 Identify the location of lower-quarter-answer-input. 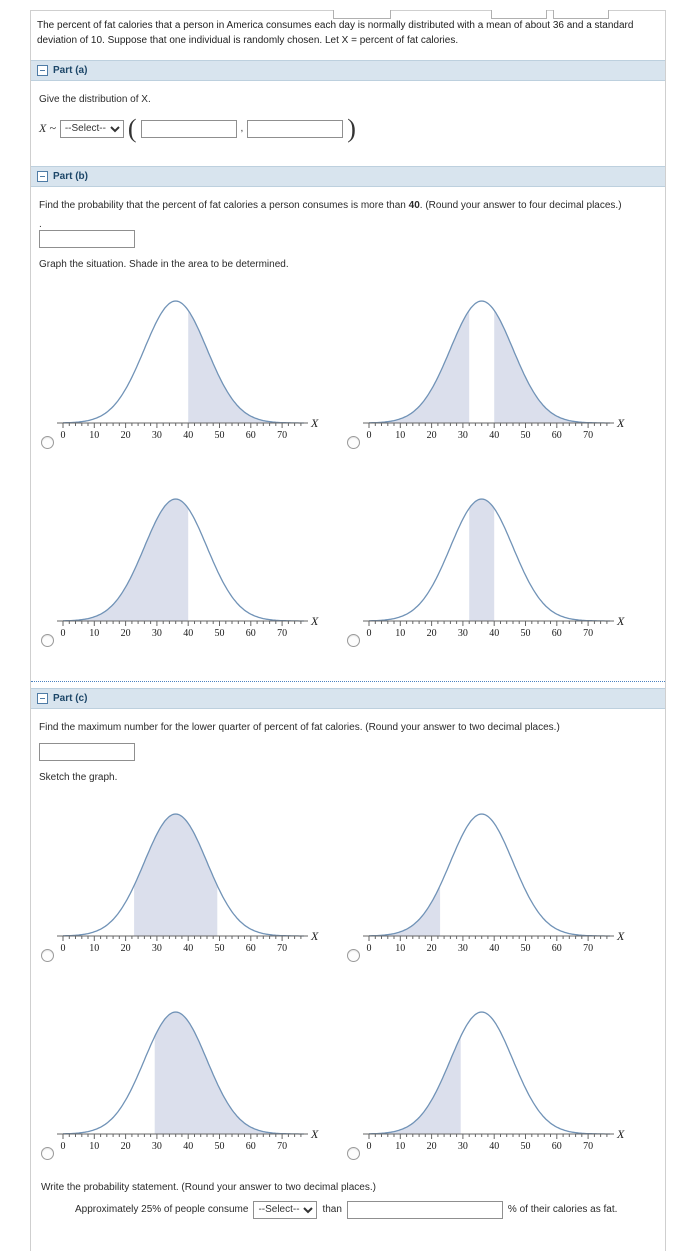
(87, 752).